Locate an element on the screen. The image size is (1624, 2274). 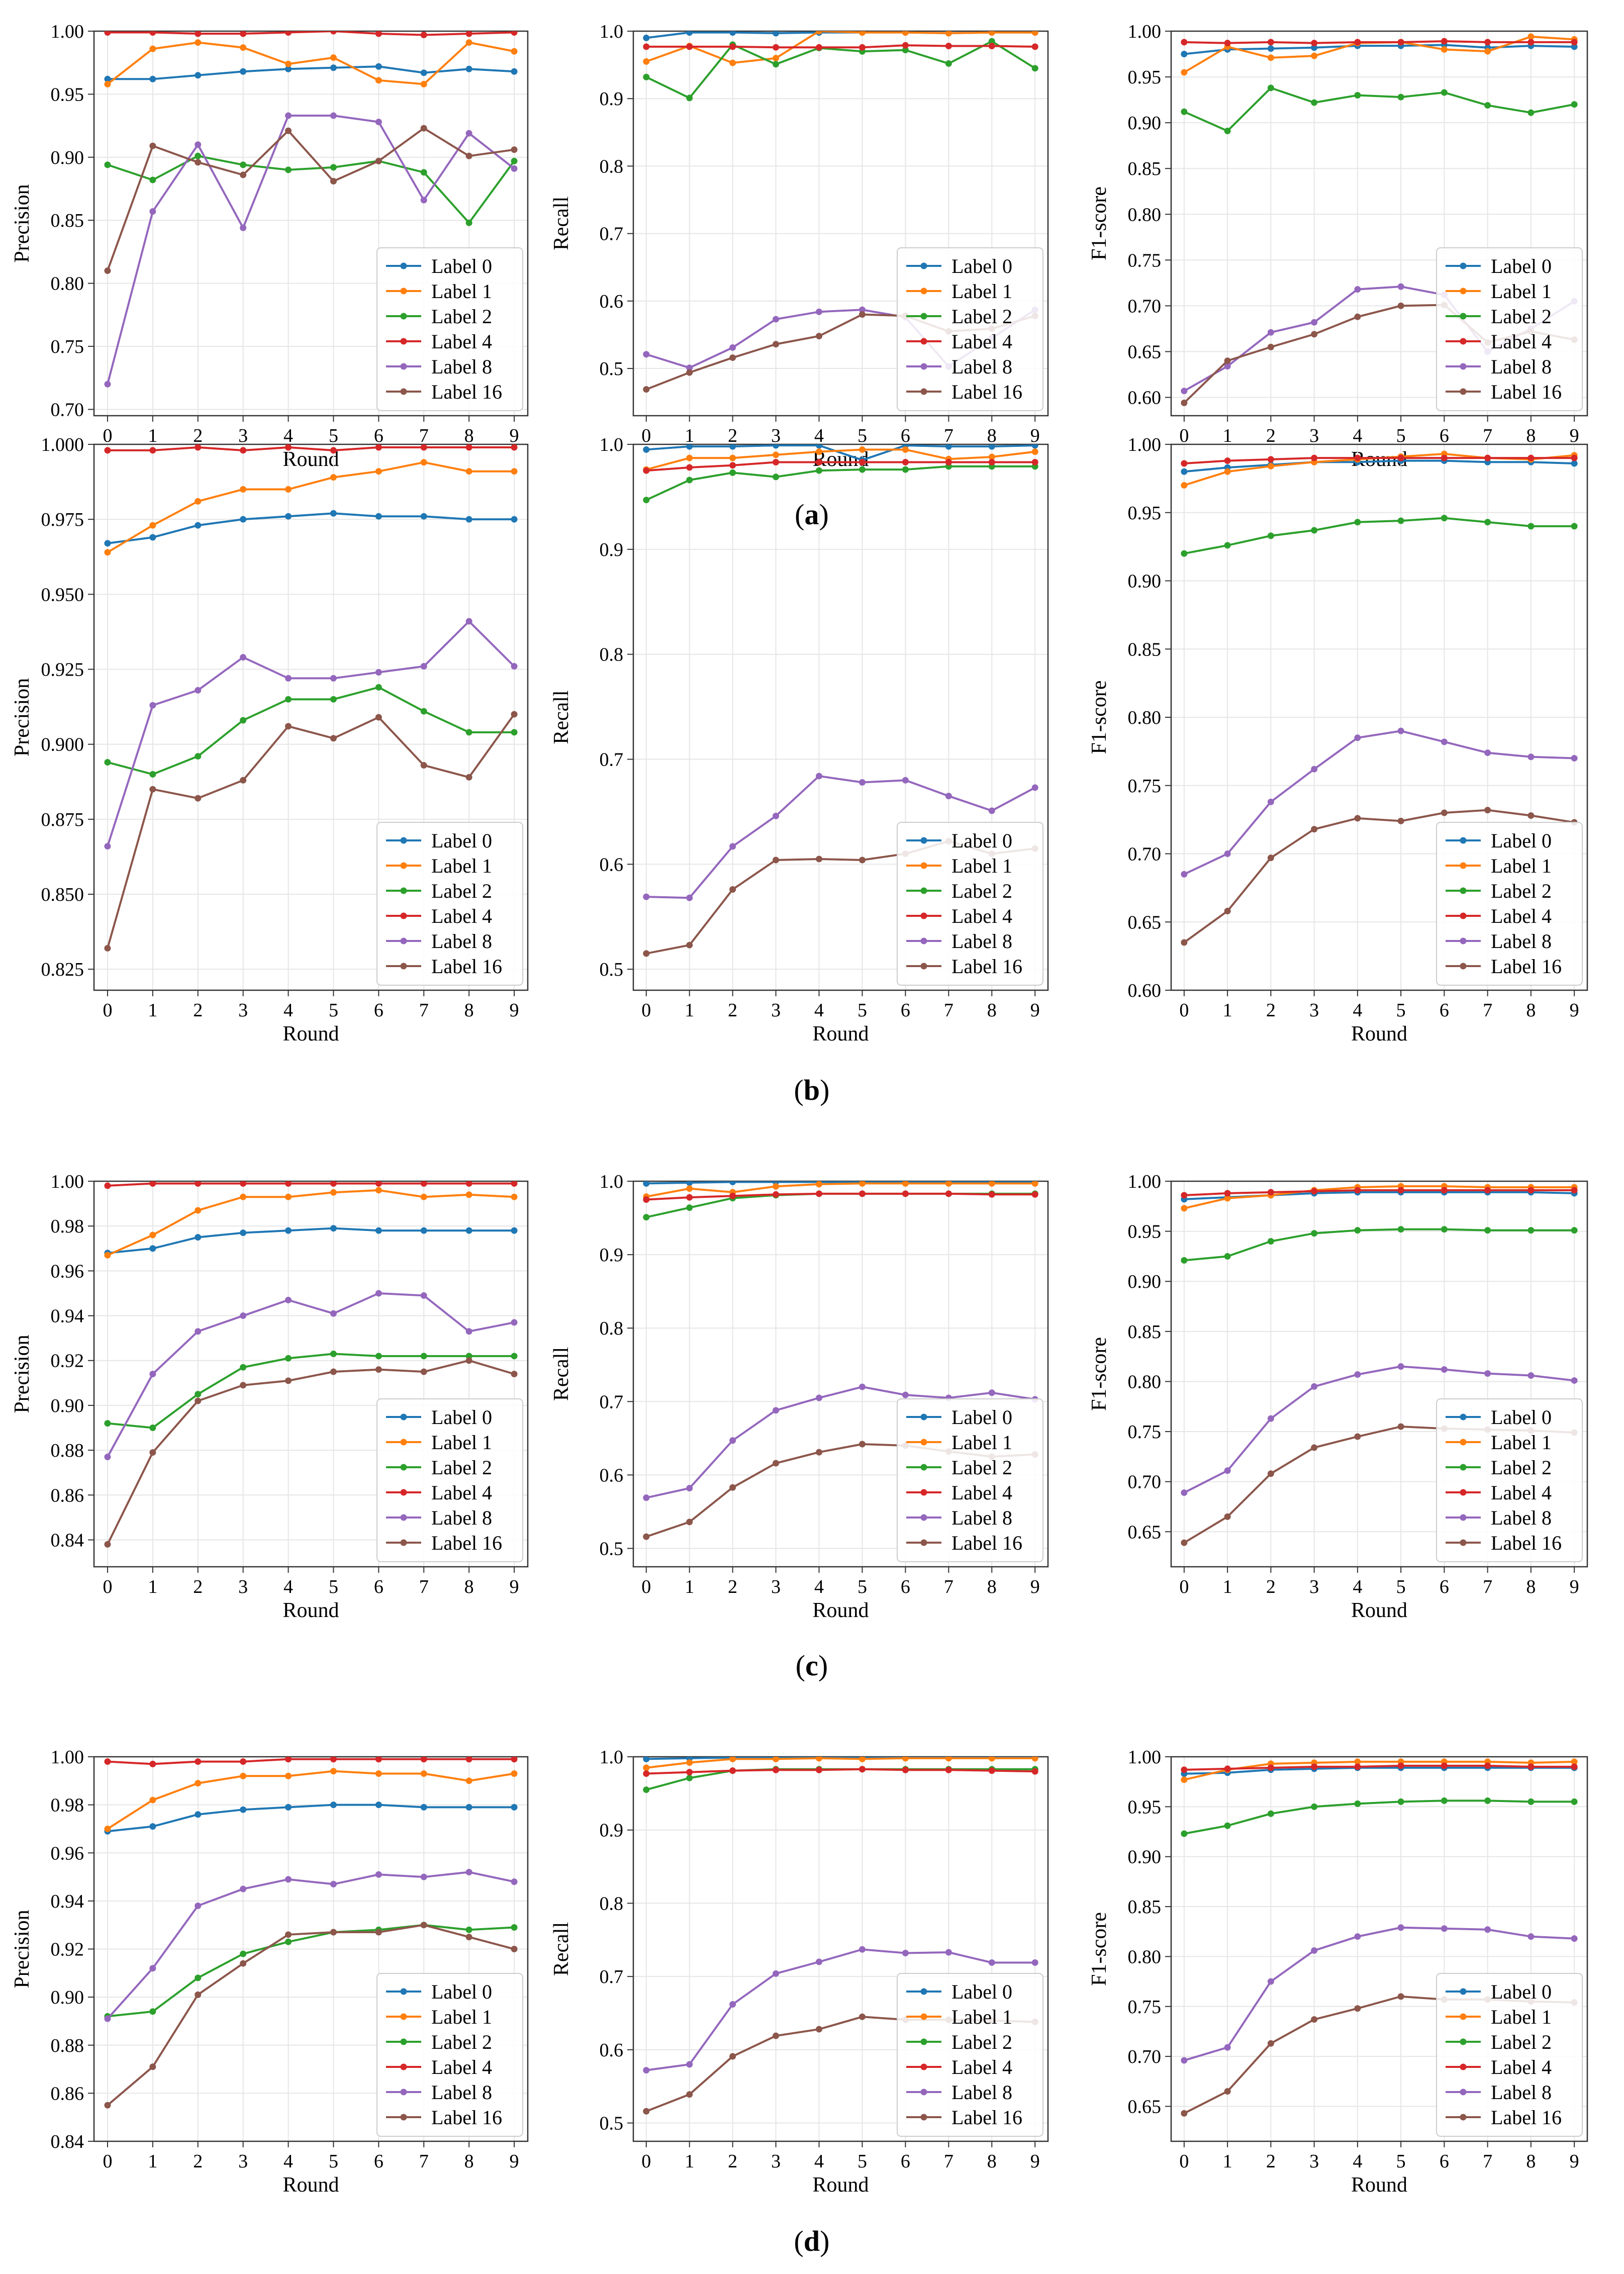
y-axis-label: Recall is located at coordinates (561, 1374).